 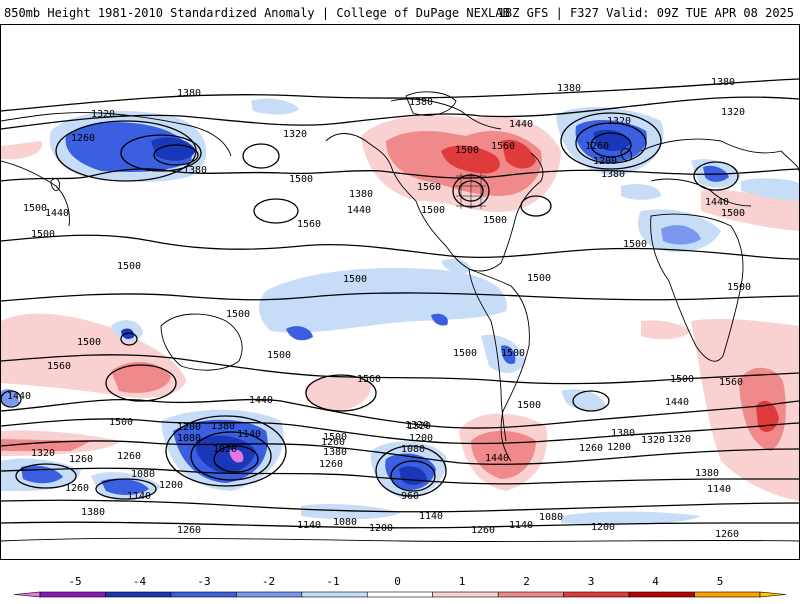 What do you see at coordinates (720, 581) in the screenshot?
I see `colorbar-tick-label: 5` at bounding box center [720, 581].